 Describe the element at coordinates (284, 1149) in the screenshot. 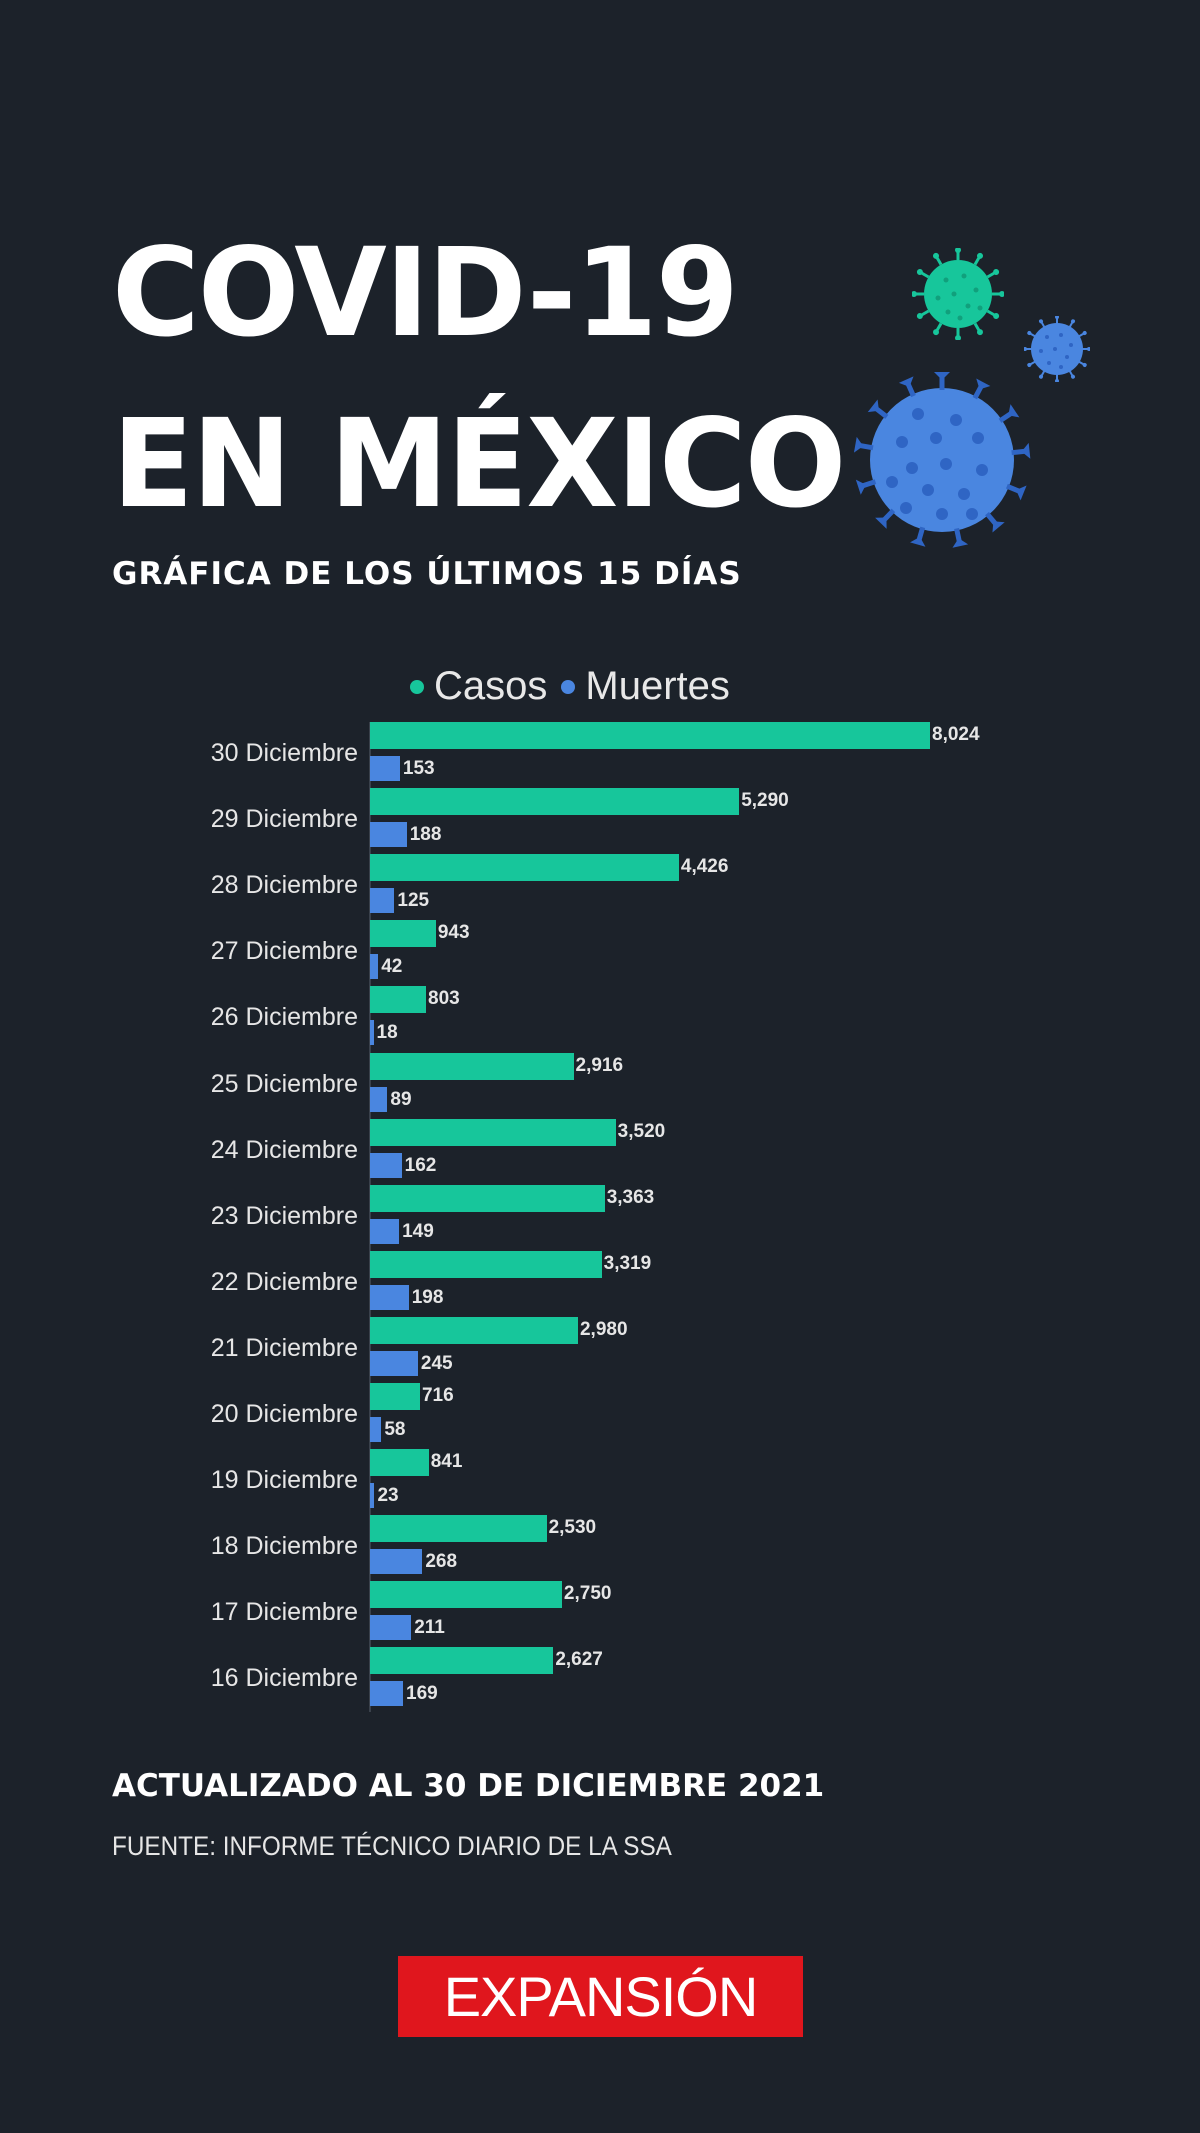

I see `row-date-label: 24 Diciembre` at that location.